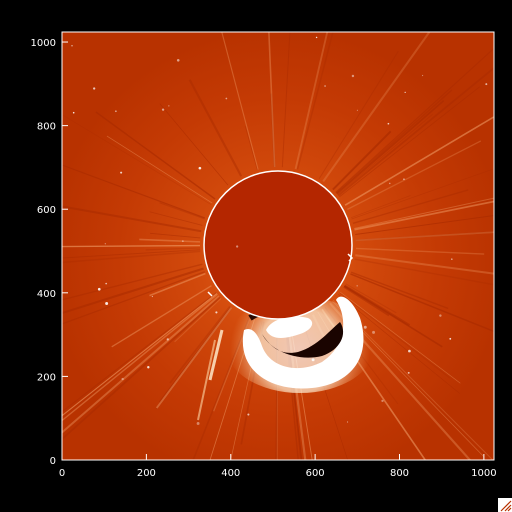 The height and width of the screenshot is (512, 512). Describe the element at coordinates (49, 252) in the screenshot. I see `y-axis: 0 200 400 600 800 1000` at that location.